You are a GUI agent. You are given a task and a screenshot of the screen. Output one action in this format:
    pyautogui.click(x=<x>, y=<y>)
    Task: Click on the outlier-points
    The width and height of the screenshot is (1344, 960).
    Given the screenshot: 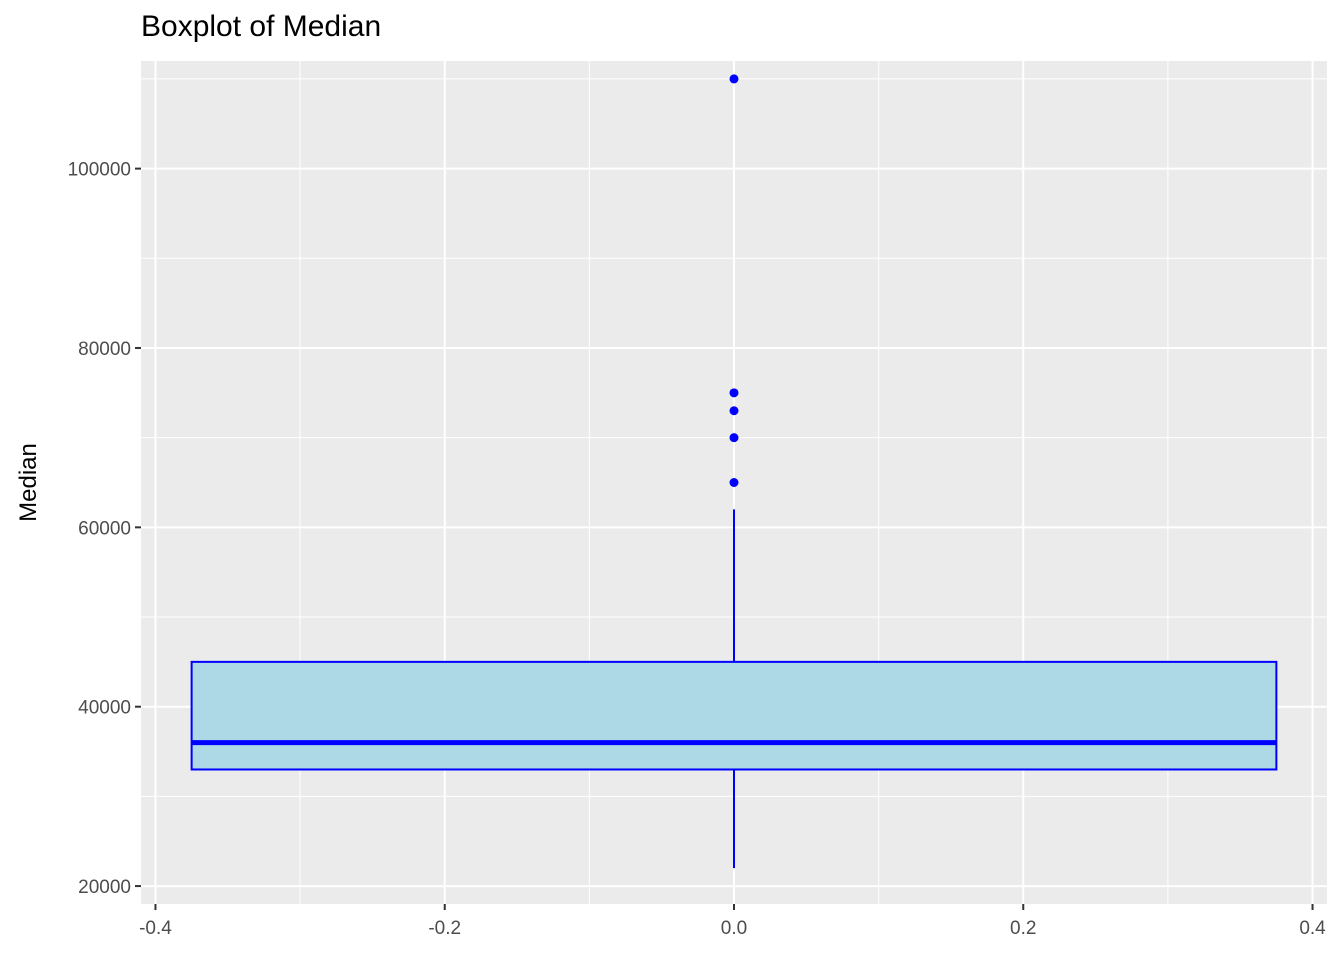 What is the action you would take?
    pyautogui.click(x=734, y=280)
    